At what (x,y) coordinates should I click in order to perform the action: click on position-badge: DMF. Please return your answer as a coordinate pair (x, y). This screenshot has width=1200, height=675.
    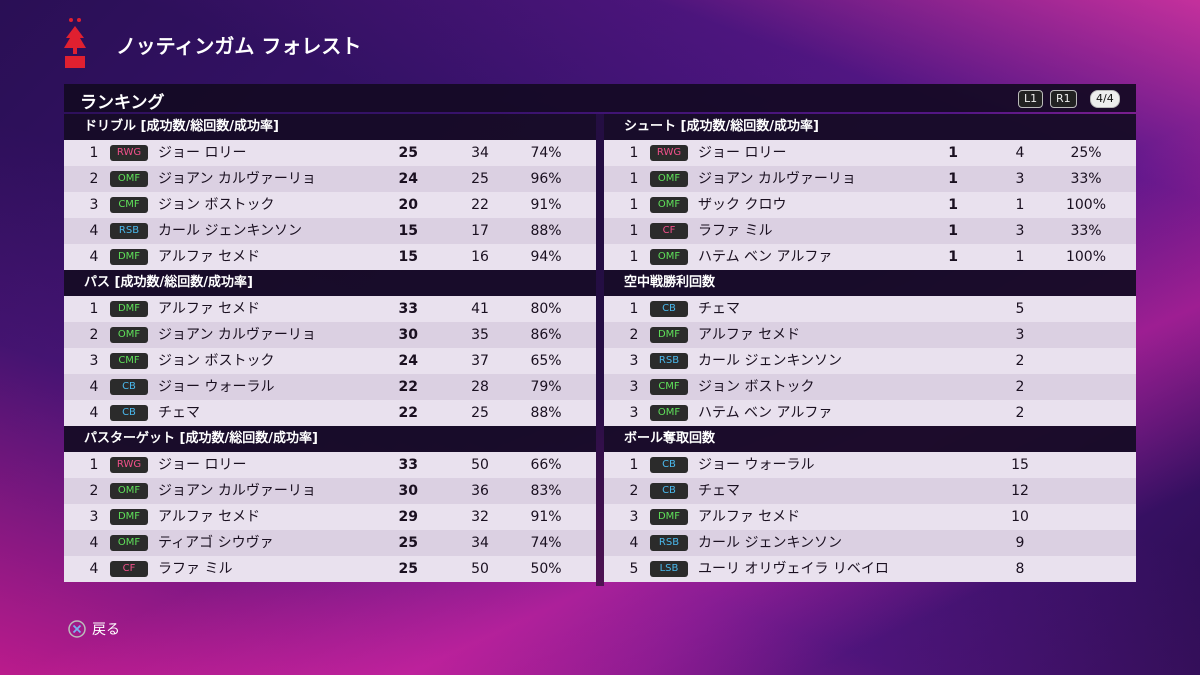
    Looking at the image, I should click on (129, 309).